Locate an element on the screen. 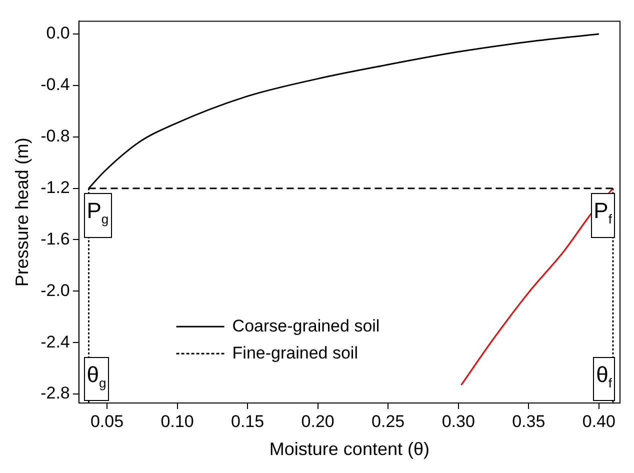  y-tick-label: -0.8 is located at coordinates (55, 136).